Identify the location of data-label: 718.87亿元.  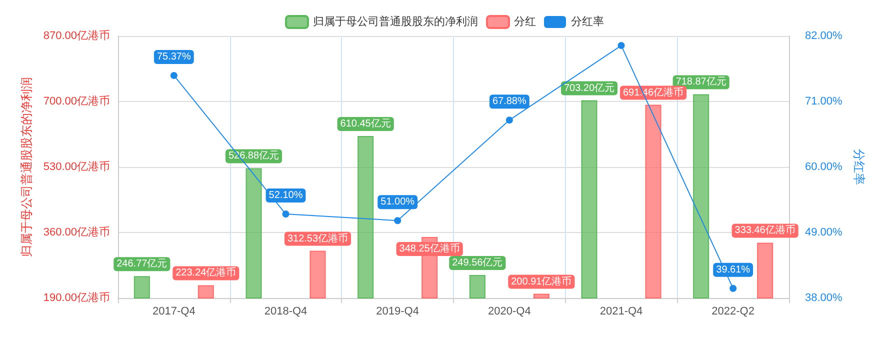
(701, 82).